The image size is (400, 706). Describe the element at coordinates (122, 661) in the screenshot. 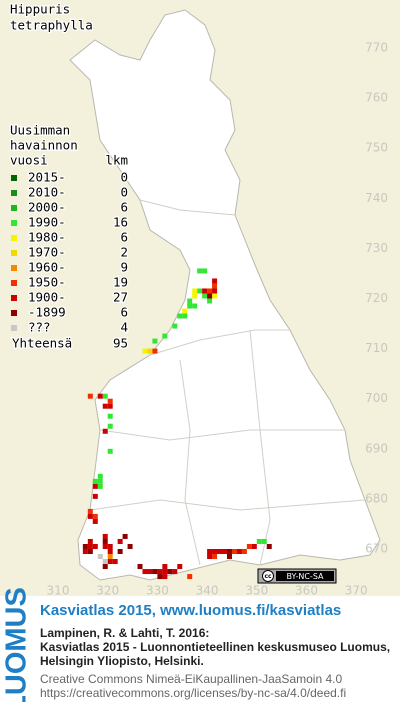

I see `citation: Helsingin Yliopisto, Helsinki.` at that location.